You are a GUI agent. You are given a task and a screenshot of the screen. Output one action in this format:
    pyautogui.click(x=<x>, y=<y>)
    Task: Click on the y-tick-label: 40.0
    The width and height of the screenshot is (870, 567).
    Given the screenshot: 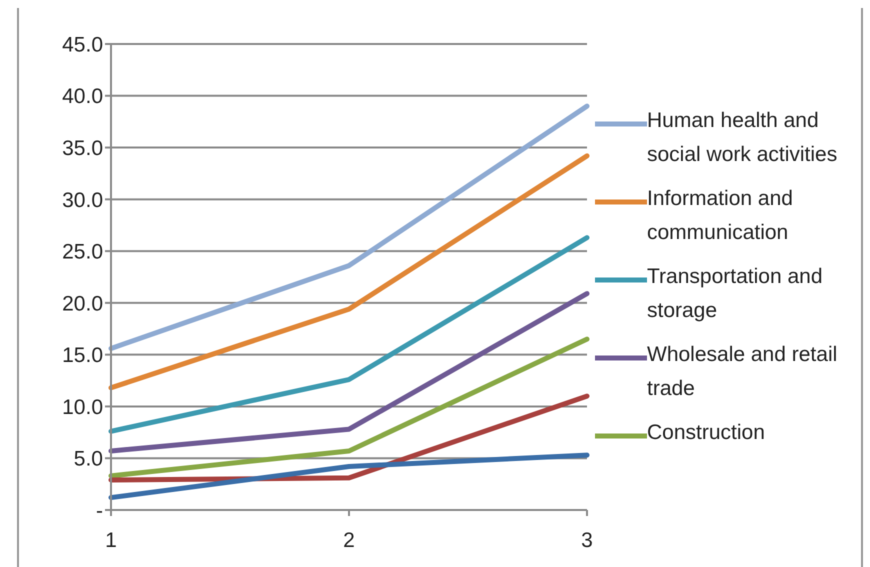 What is the action you would take?
    pyautogui.click(x=82, y=96)
    